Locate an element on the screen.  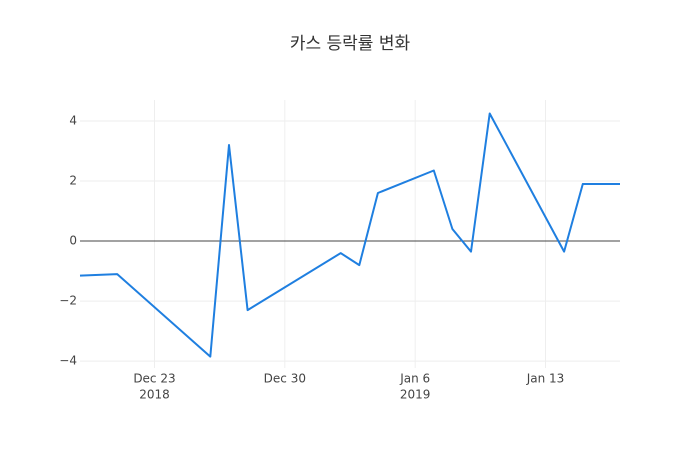
y-tick-label: −4 is located at coordinates (68, 361).